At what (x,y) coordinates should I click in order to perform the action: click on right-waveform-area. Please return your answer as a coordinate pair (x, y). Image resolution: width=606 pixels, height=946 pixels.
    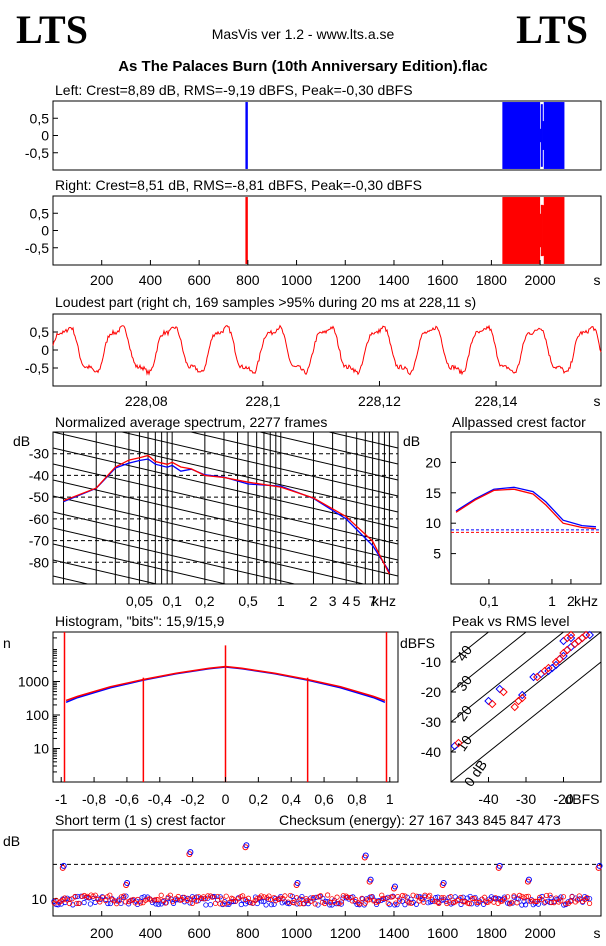
    Looking at the image, I should click on (327, 230).